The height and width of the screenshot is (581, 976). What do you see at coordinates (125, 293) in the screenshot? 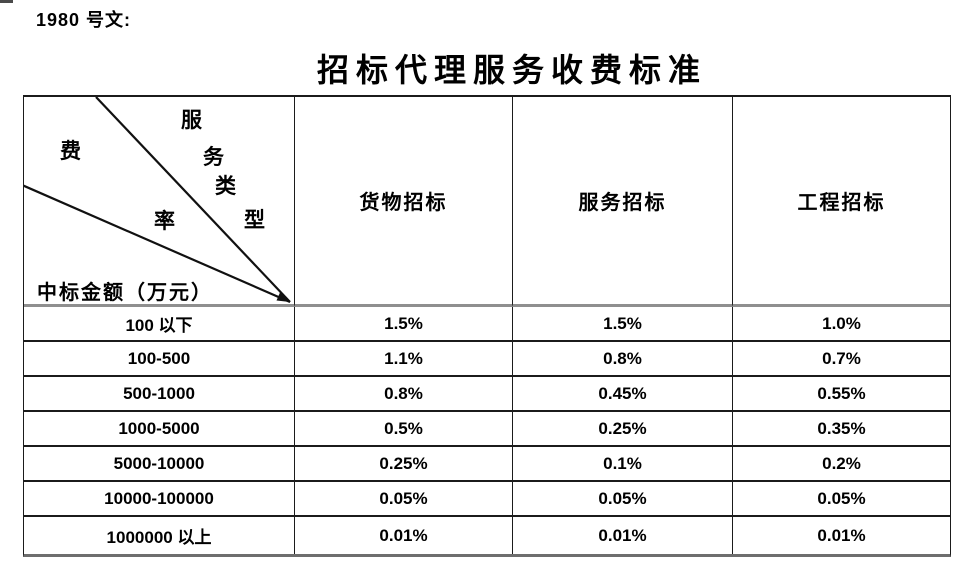
I see `amount-axis-label: 中标金额（万元）` at bounding box center [125, 293].